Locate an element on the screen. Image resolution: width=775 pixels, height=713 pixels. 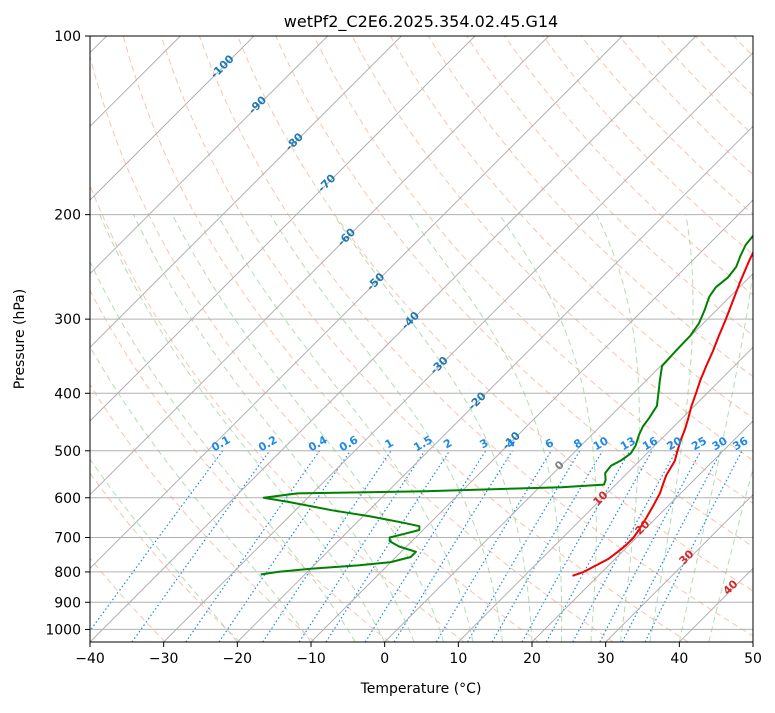
x-tick-label: 20 is located at coordinates (532, 659).